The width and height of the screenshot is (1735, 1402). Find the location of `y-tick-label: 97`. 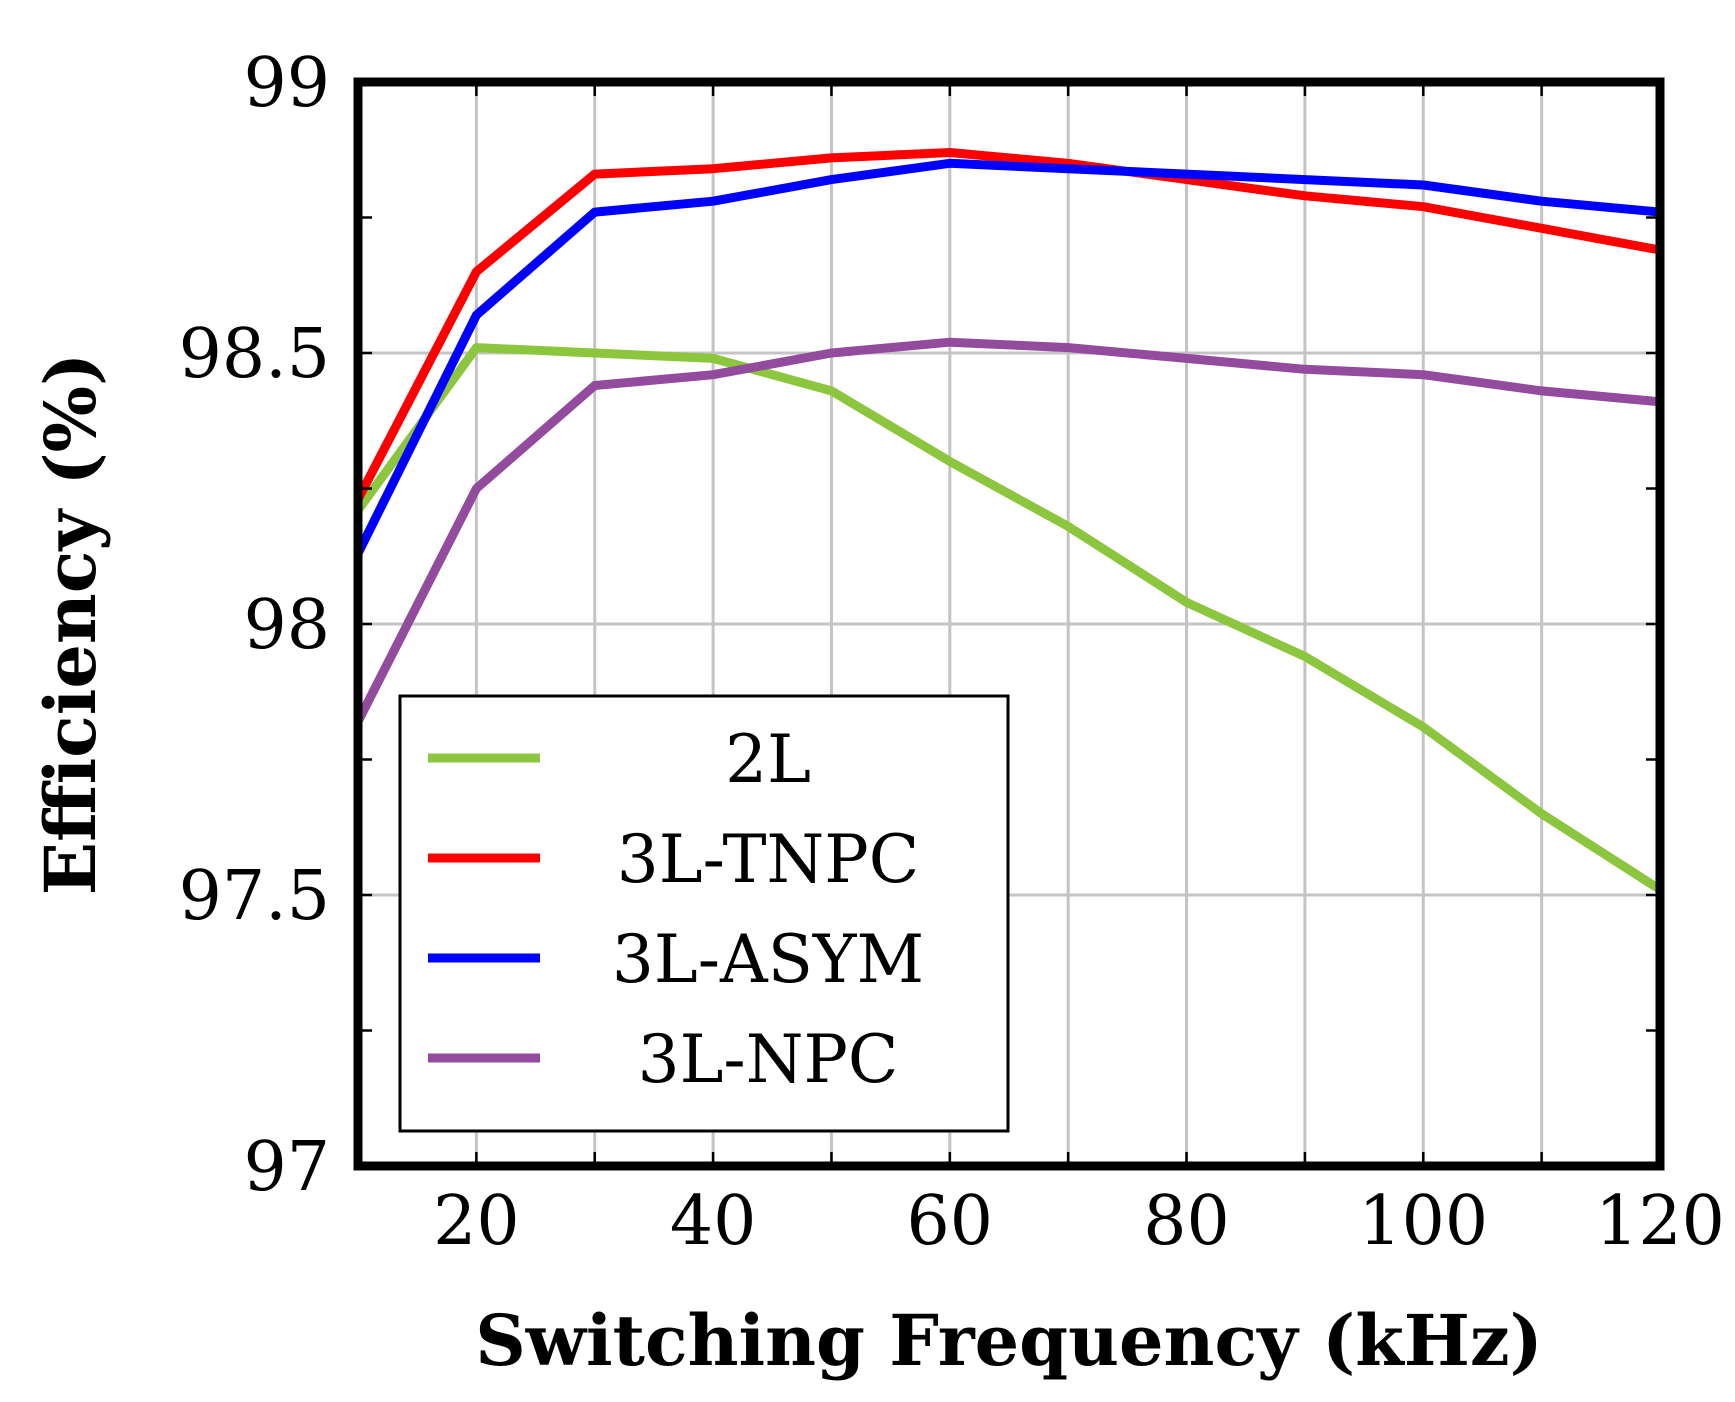

y-tick-label: 97 is located at coordinates (286, 1167).